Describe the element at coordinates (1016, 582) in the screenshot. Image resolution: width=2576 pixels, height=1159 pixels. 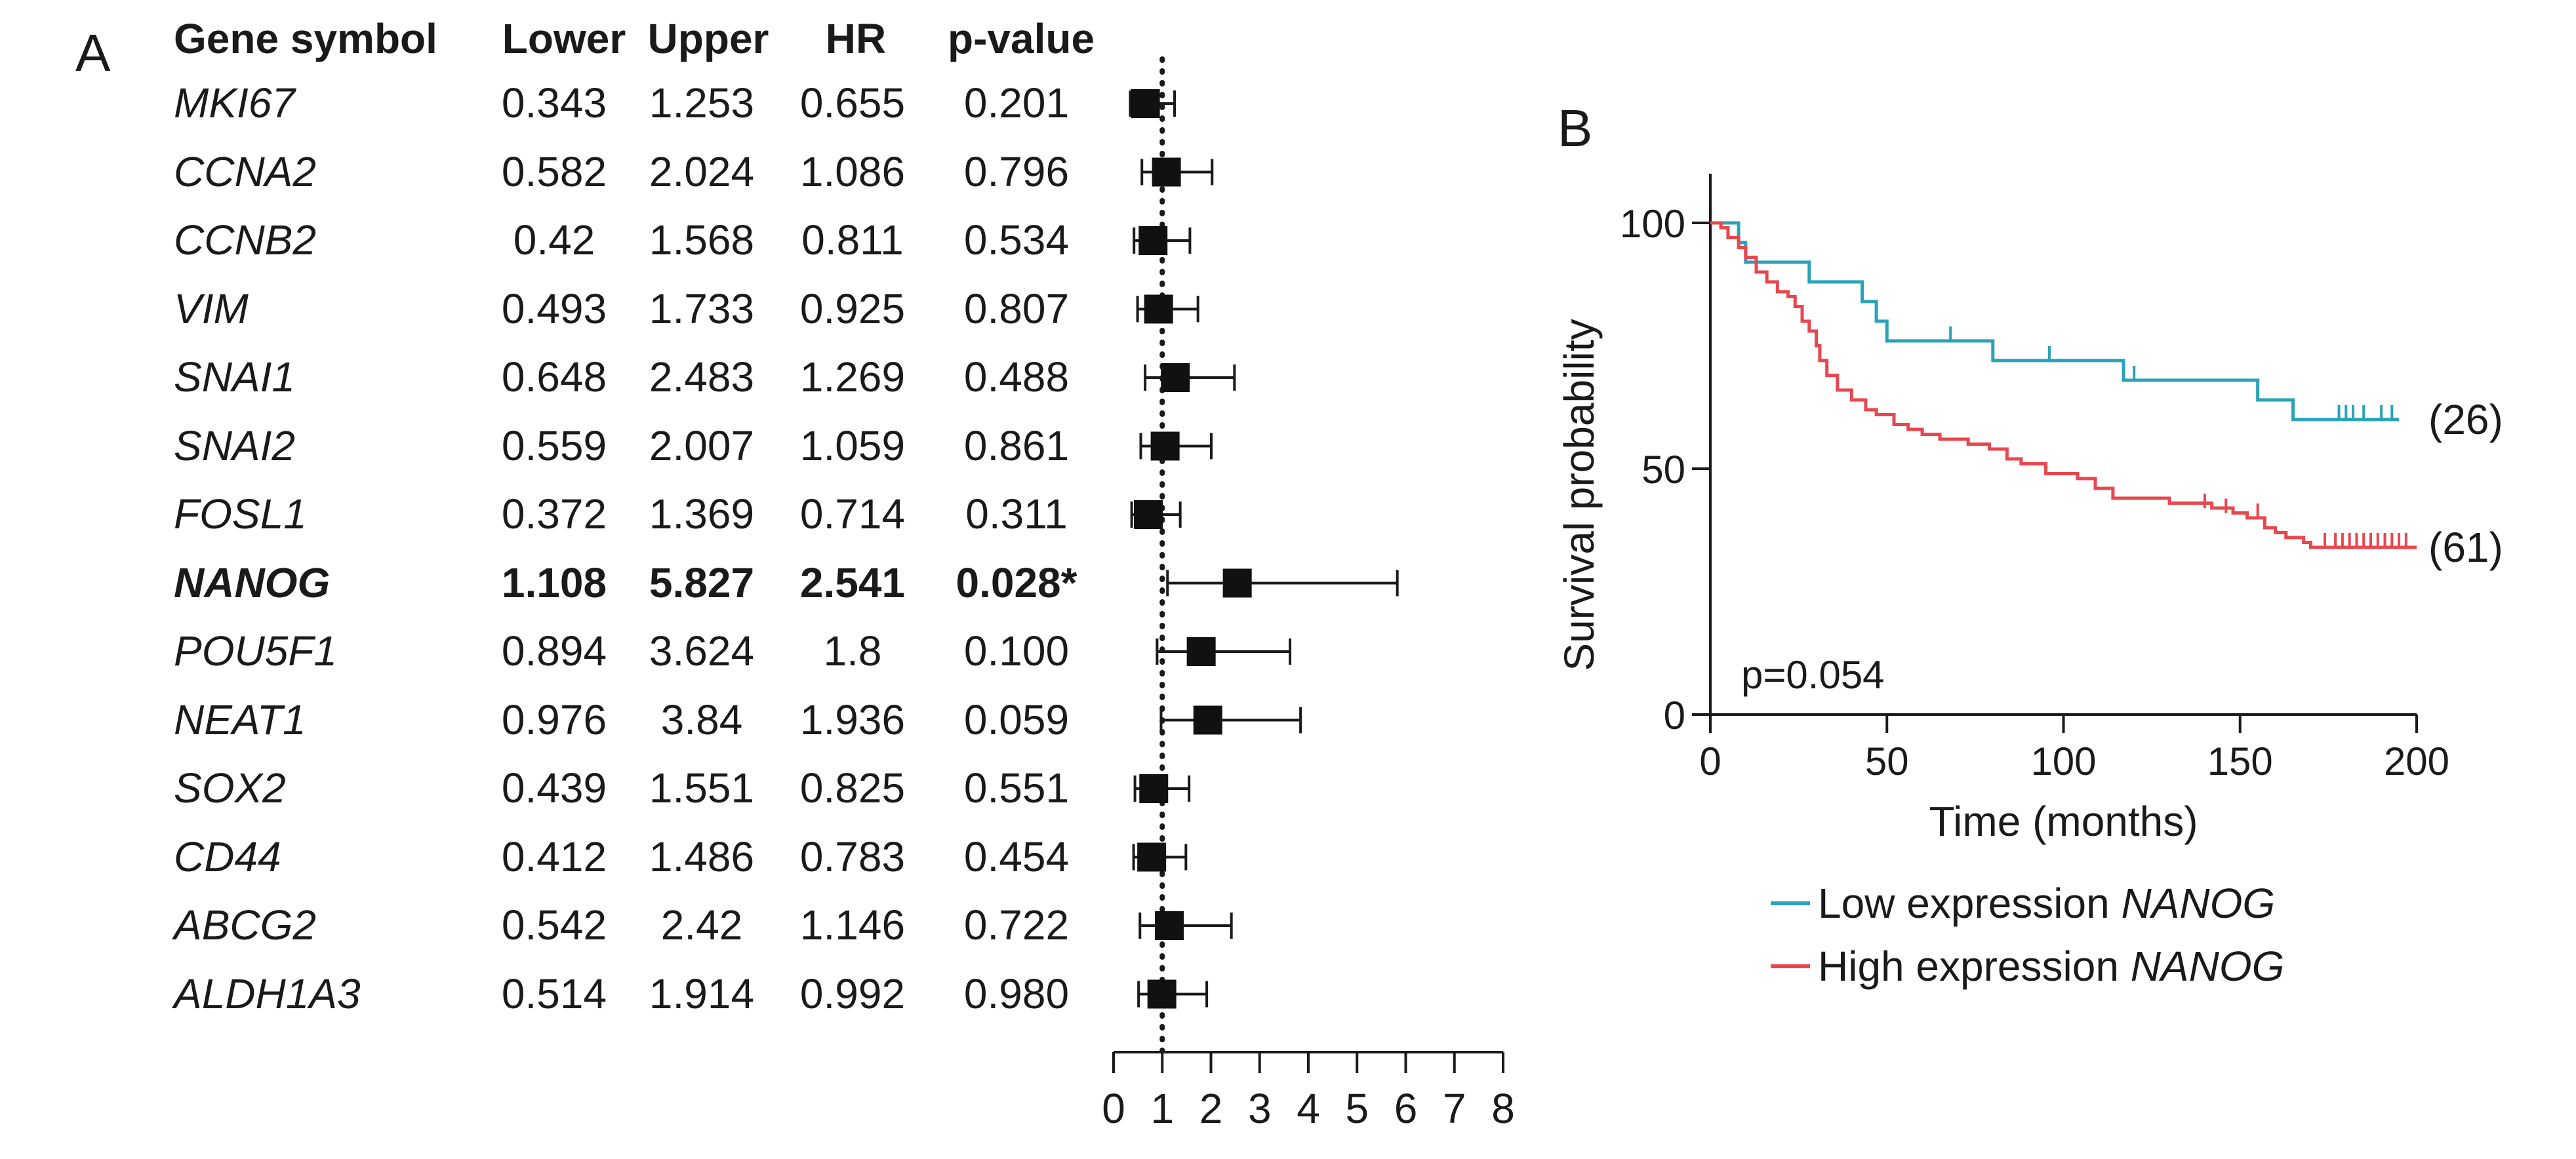
I see `cell-p: 0.028*` at that location.